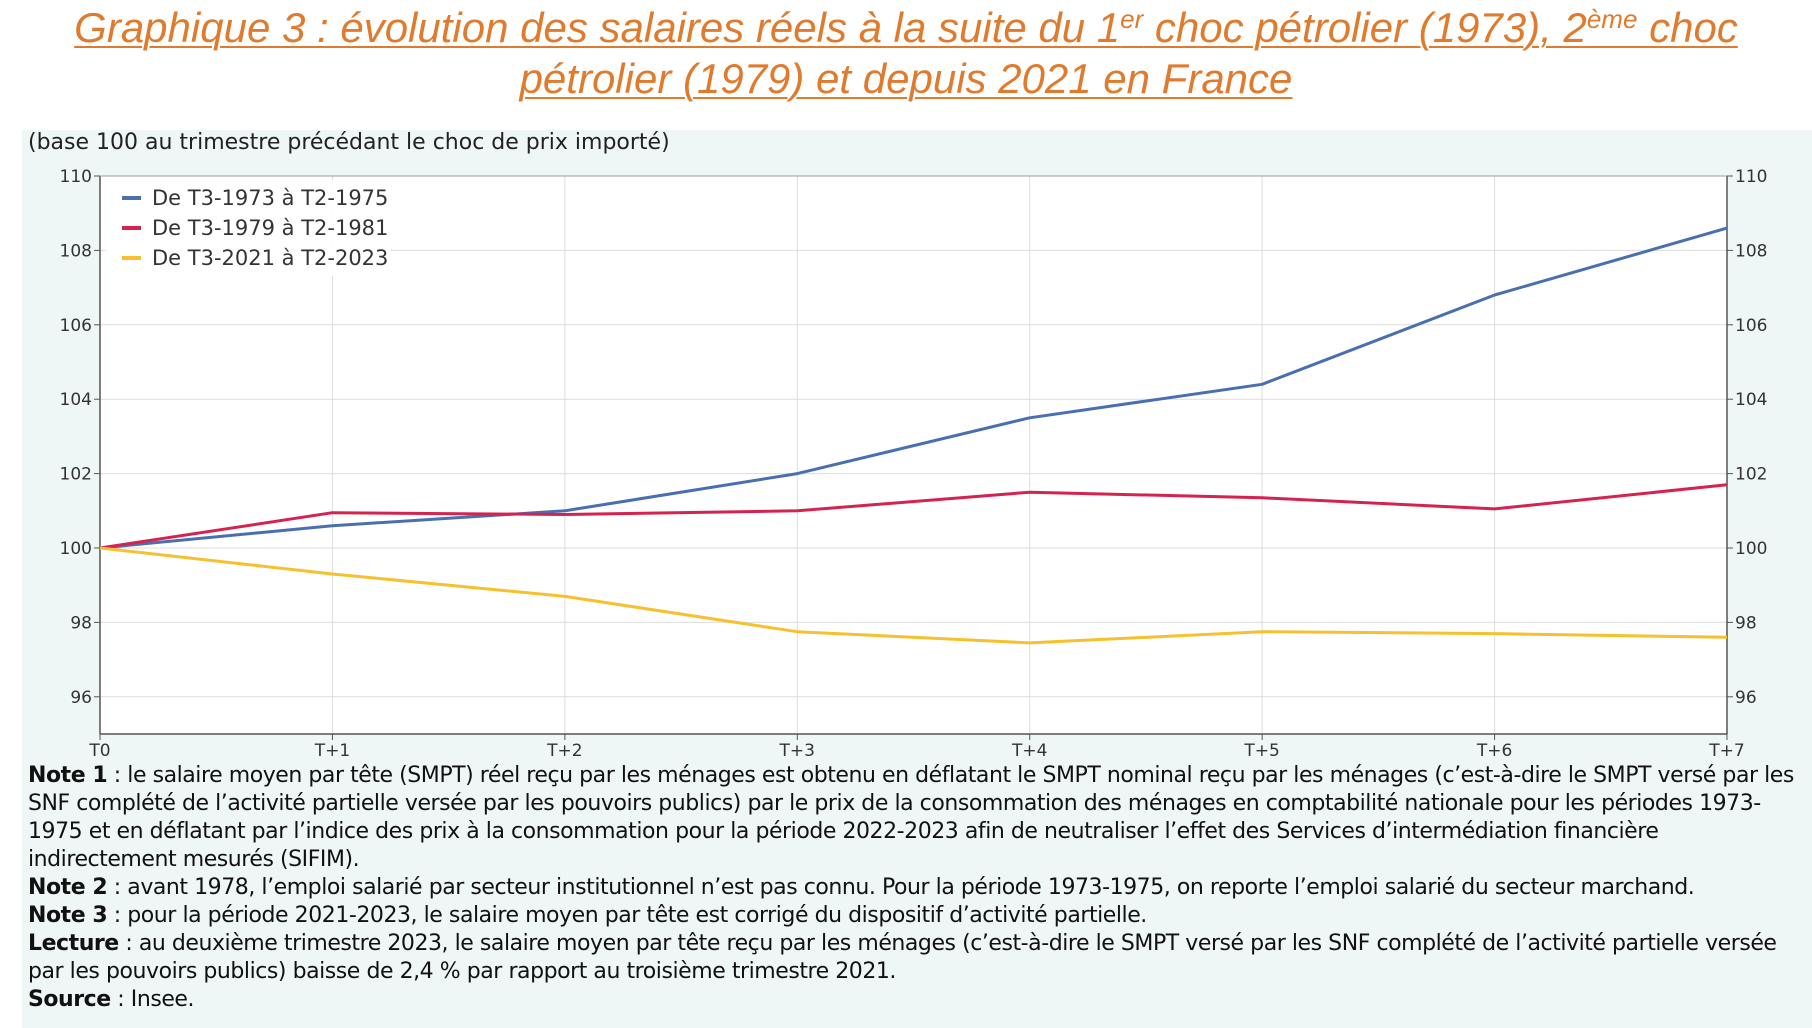 The height and width of the screenshot is (1028, 1812). What do you see at coordinates (152, 999) in the screenshot?
I see `source-text: : Insee.` at bounding box center [152, 999].